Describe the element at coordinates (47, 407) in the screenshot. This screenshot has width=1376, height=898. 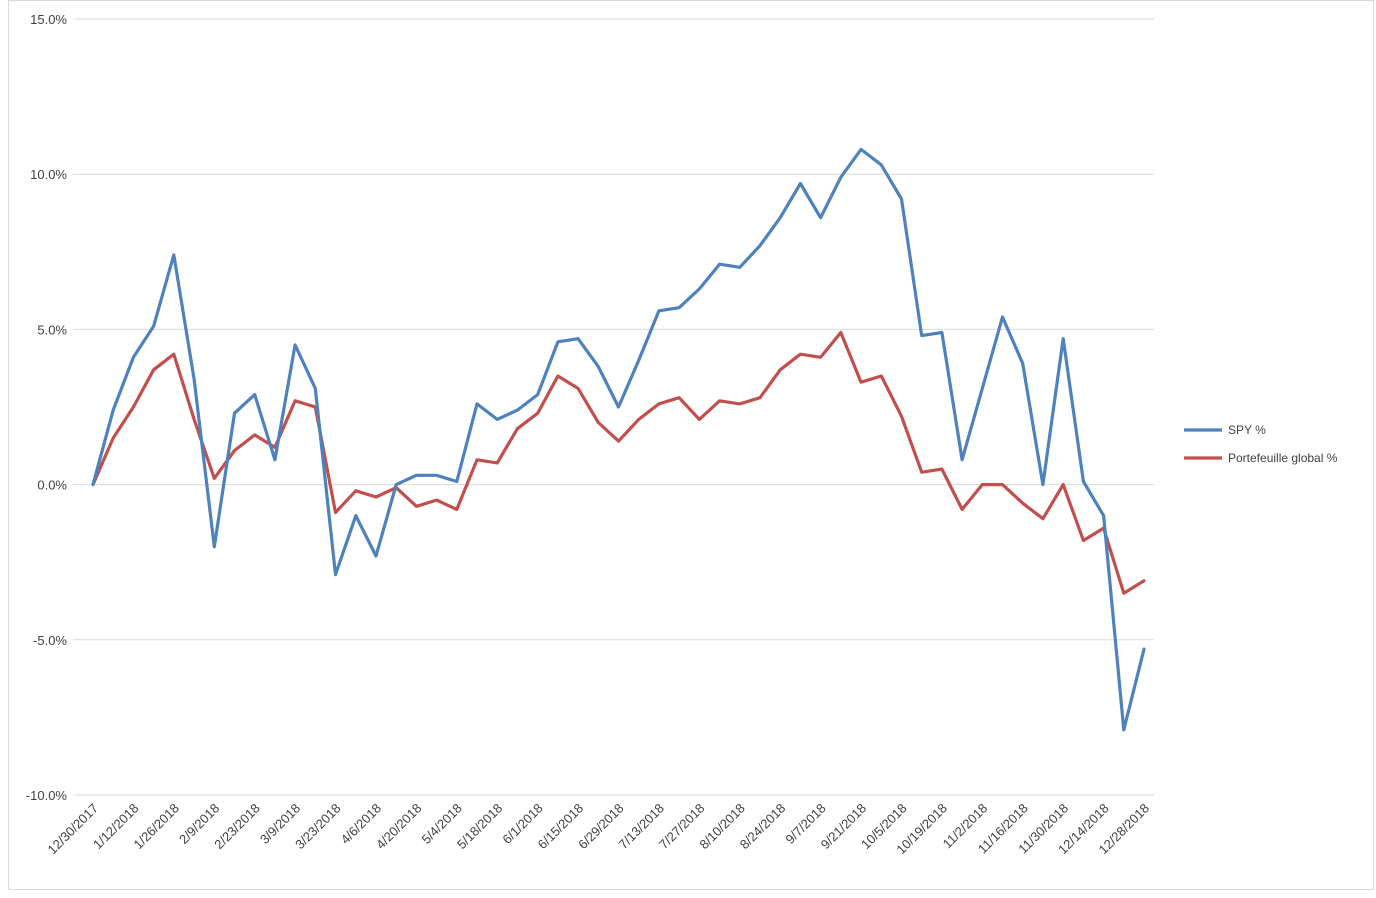
I see `y-axis-ticks: 15.0% 10.0% 5.0% 0.0% -5.0% -10.0%` at that location.